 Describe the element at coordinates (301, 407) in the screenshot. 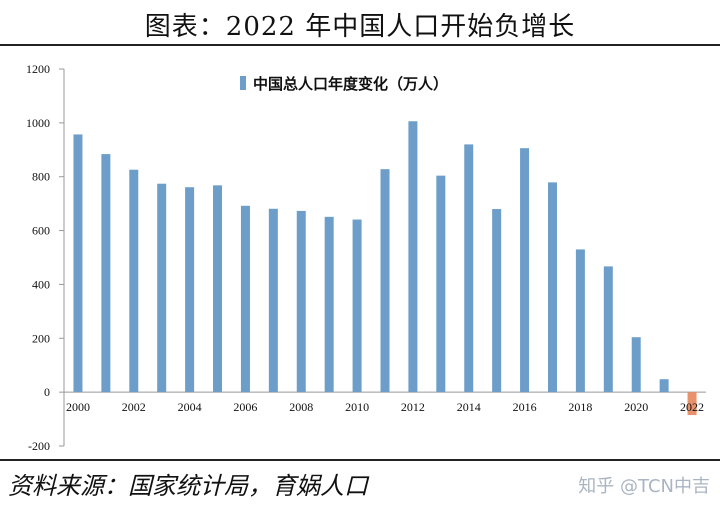

I see `x-tick-label: 2008` at that location.